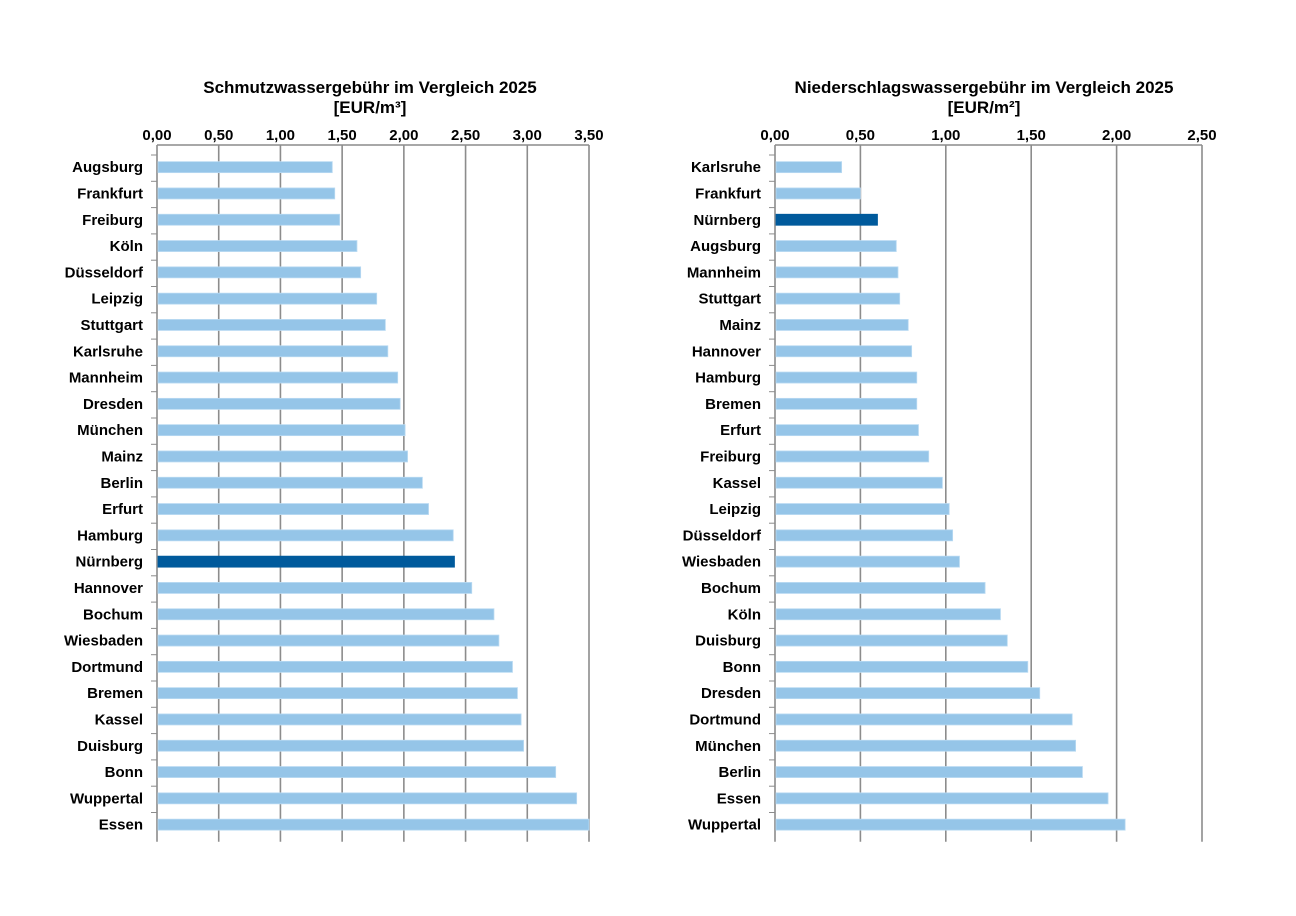  What do you see at coordinates (156, 135) in the screenshot?
I see `tick-label: 0,00` at bounding box center [156, 135].